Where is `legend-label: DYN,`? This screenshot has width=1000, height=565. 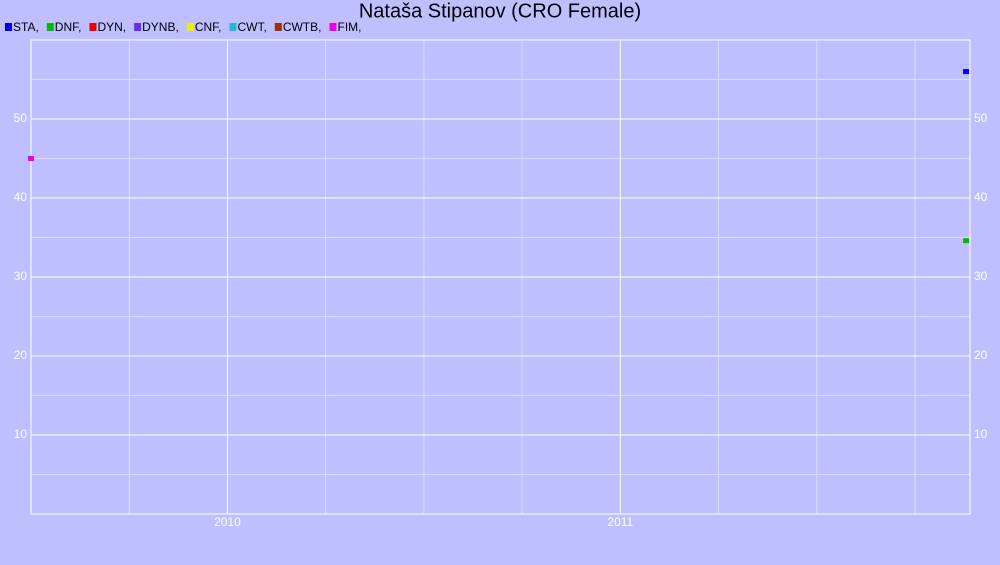
legend-label: DYN, is located at coordinates (111, 27).